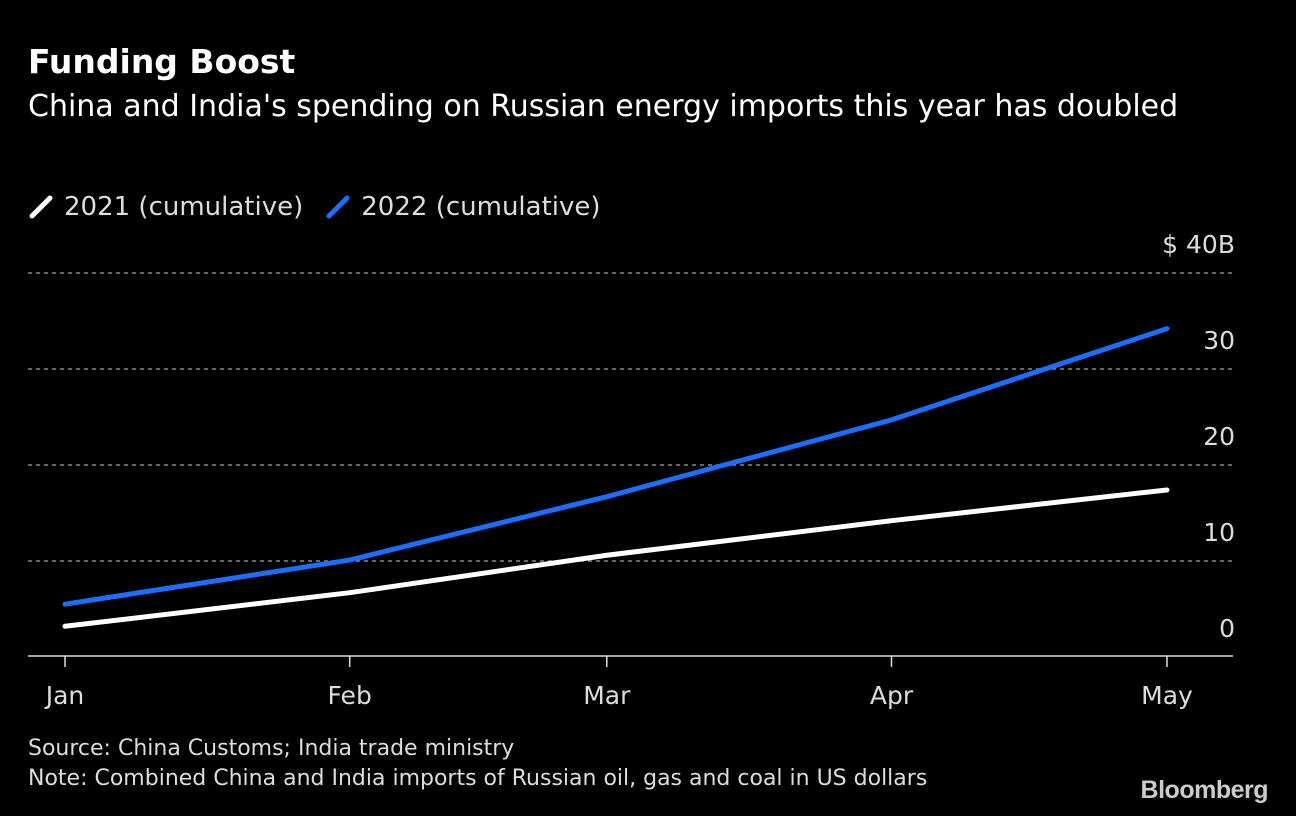 The image size is (1296, 816). What do you see at coordinates (1198, 244) in the screenshot?
I see `y-tick-label: $ 40B` at bounding box center [1198, 244].